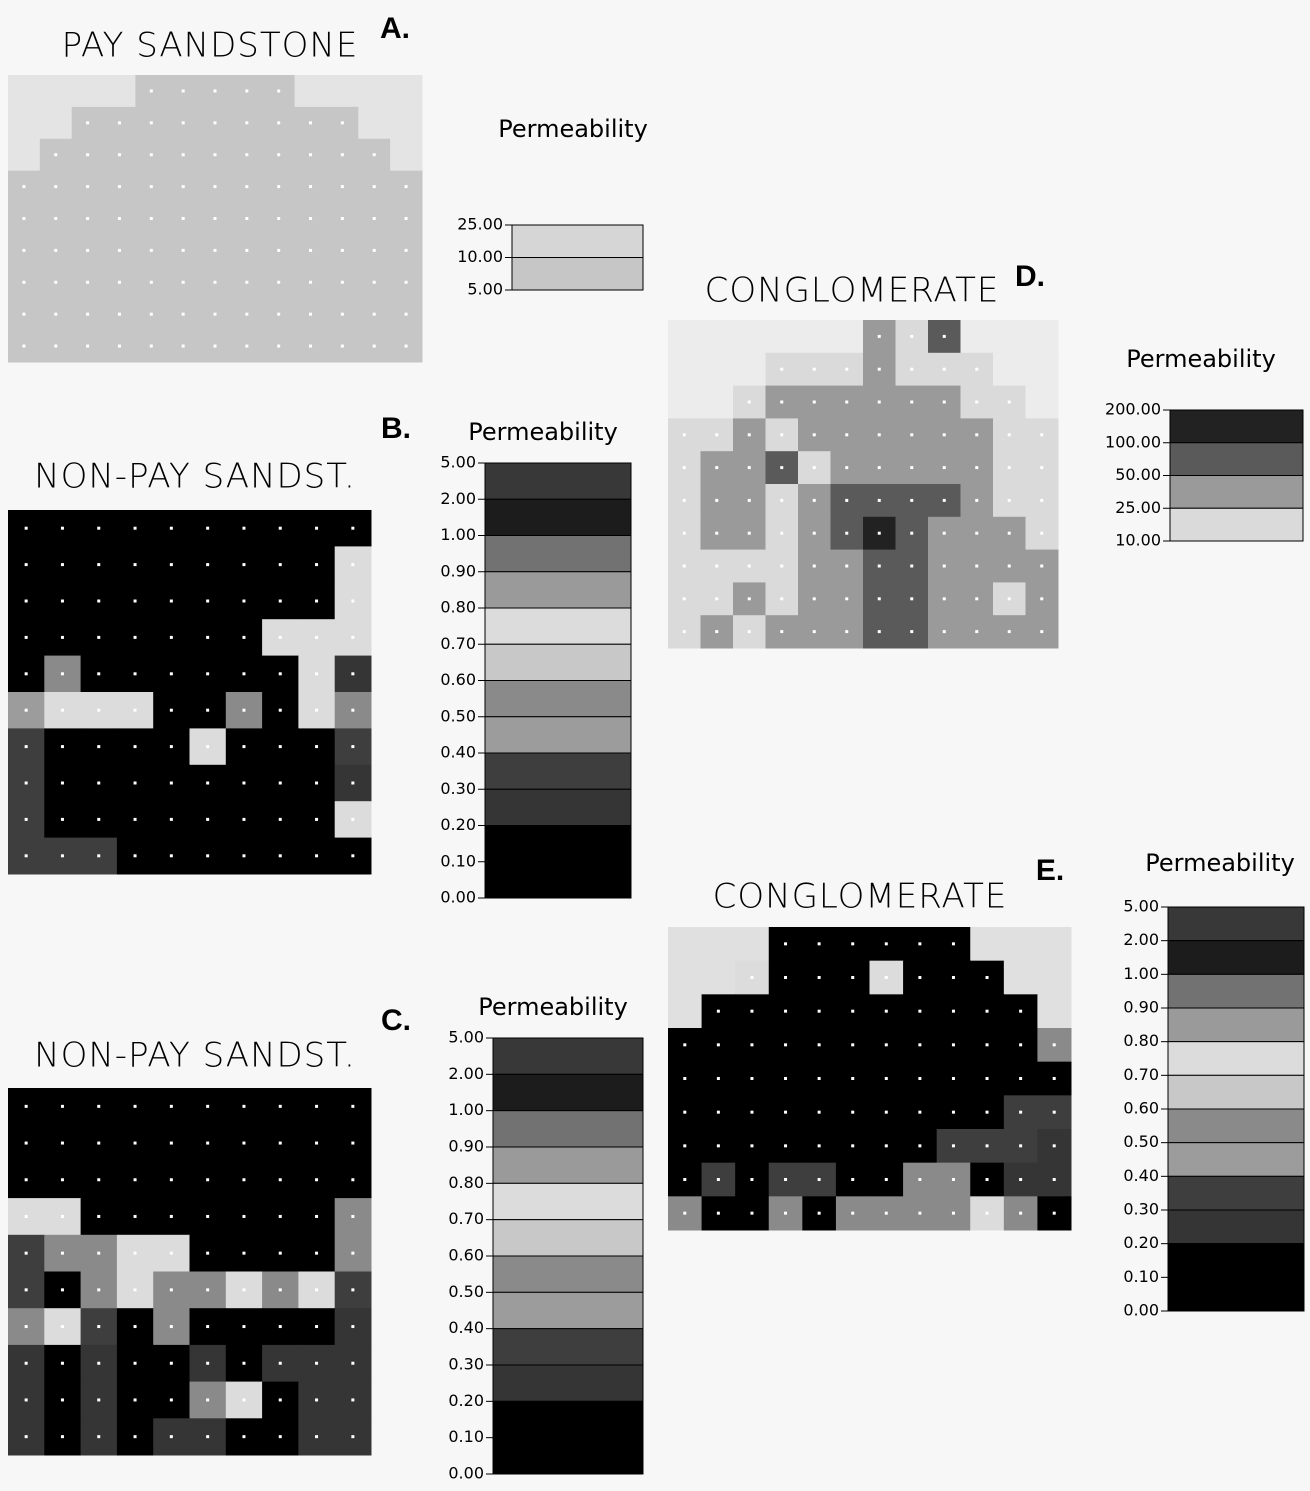  Describe the element at coordinates (1141, 1040) in the screenshot. I see `legend-tick-label: 0.80` at that location.